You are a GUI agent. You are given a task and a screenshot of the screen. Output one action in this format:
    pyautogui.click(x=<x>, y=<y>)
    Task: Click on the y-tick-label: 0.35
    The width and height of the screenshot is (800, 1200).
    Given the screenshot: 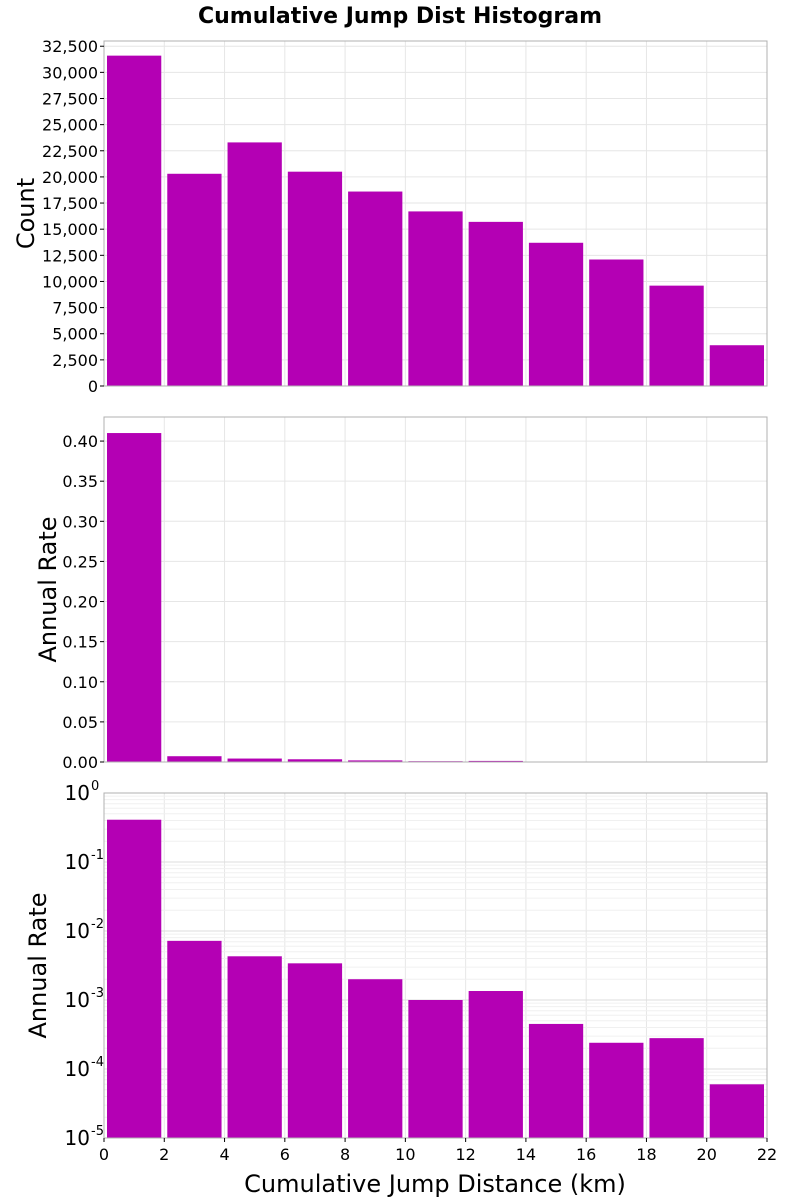 What is the action you would take?
    pyautogui.click(x=80, y=481)
    